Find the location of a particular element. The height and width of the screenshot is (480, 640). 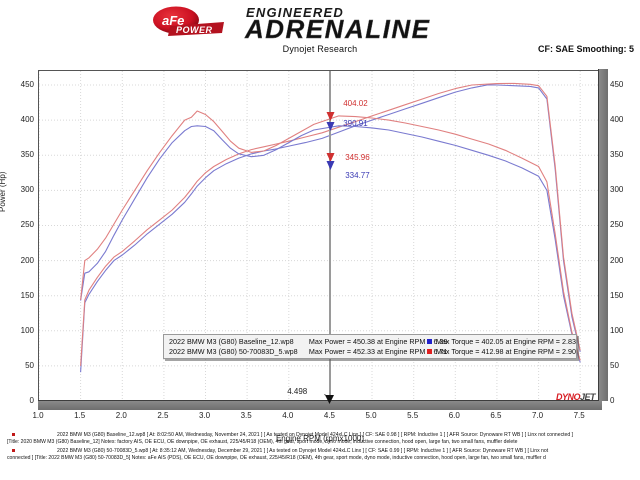

data-callout-label: 345.96 is located at coordinates (357, 158).